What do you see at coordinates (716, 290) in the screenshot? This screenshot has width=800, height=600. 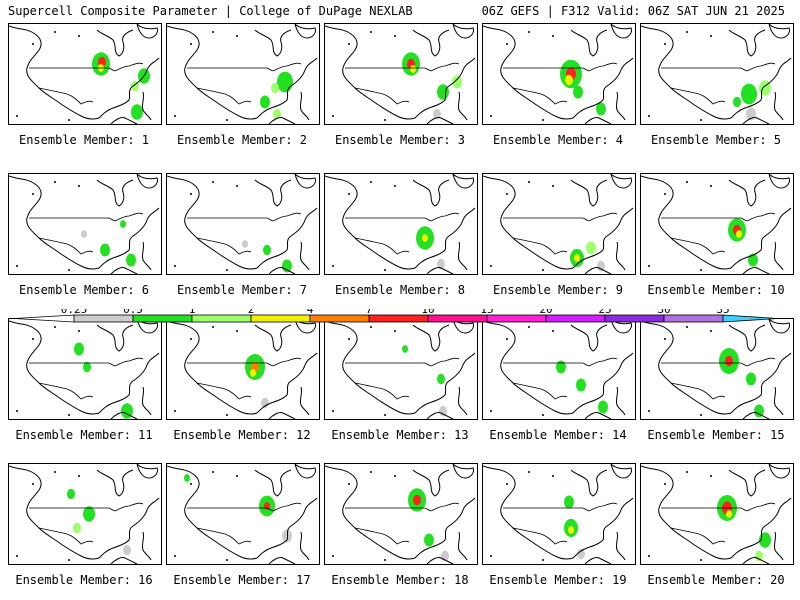 I see `ensemble-member-caption: Ensemble Member: 10` at bounding box center [716, 290].